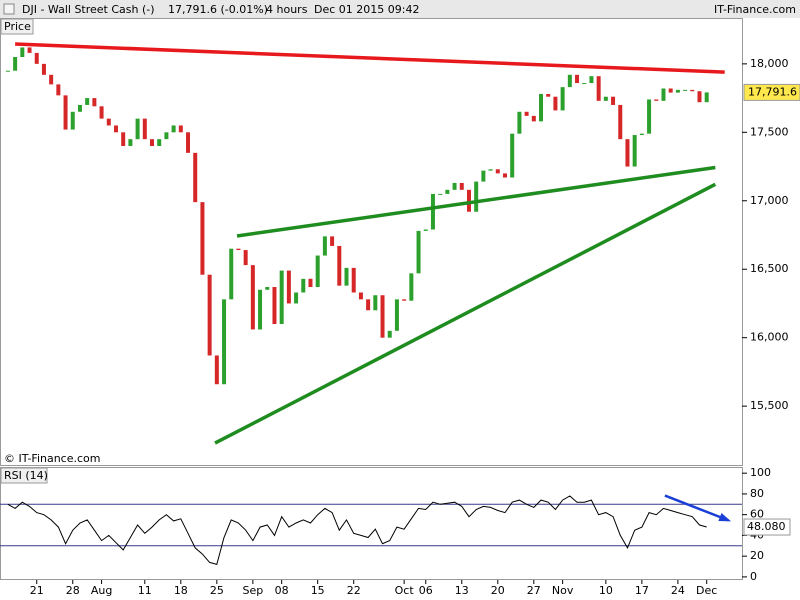  Describe the element at coordinates (426, 590) in the screenshot. I see `x-tick-label: 06` at that location.